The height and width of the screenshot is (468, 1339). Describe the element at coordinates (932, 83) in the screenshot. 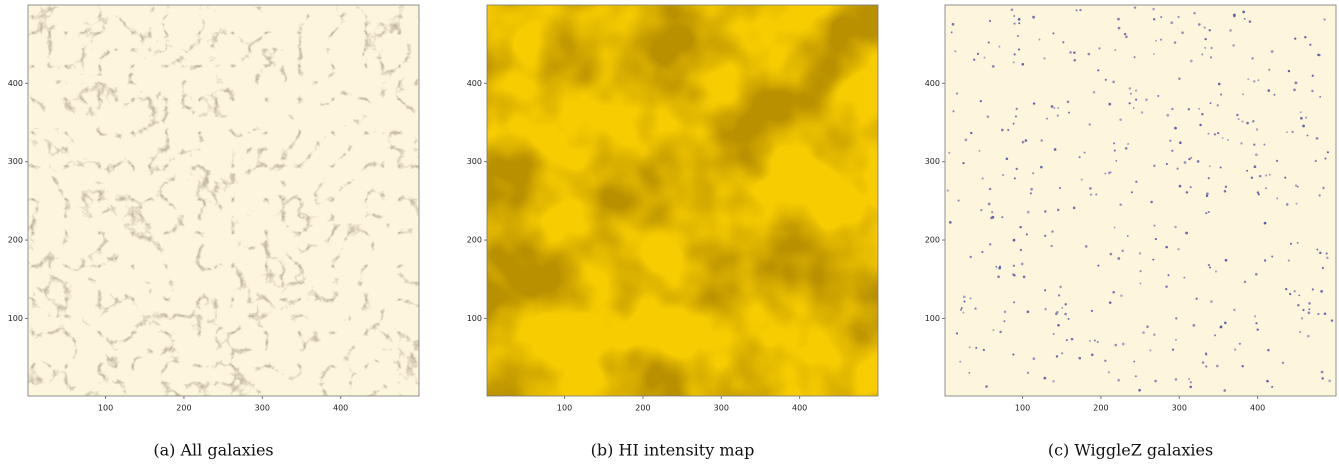

I see `y-tick-label: 400` at that location.